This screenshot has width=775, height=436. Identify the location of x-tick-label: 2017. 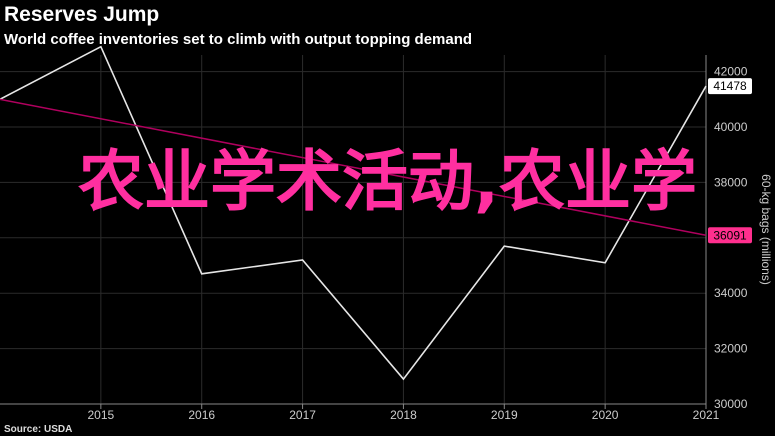
(302, 415).